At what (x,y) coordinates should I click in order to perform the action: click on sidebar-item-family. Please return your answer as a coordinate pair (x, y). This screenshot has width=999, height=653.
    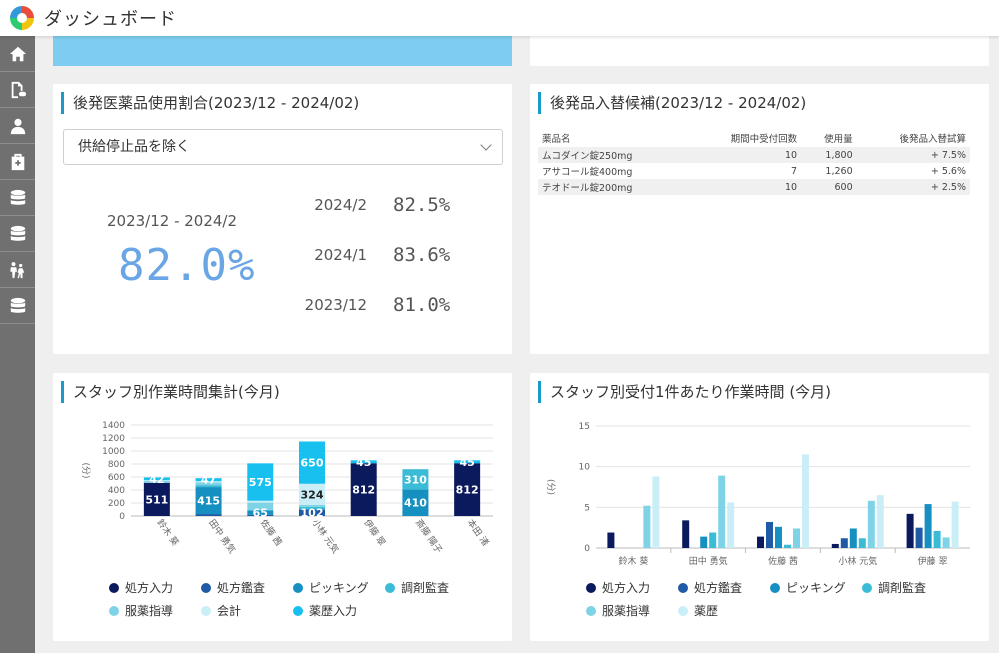
    Looking at the image, I should click on (17, 270).